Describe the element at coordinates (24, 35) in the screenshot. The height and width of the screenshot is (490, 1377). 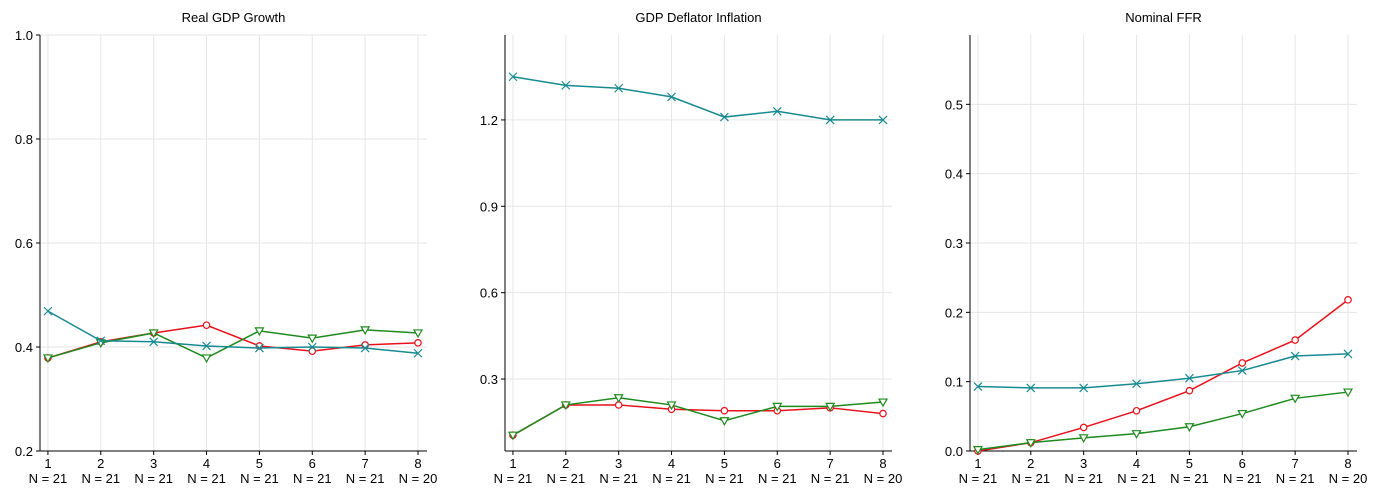
I see `y-tick-label: 1.0` at that location.